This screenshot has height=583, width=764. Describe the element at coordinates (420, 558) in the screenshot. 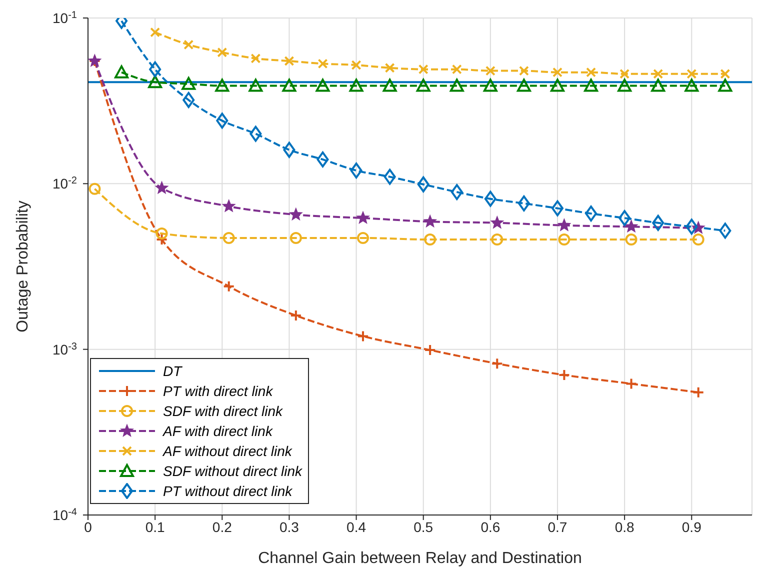

I see `x-axis-title: Channel Gain between Relay and Destination` at that location.